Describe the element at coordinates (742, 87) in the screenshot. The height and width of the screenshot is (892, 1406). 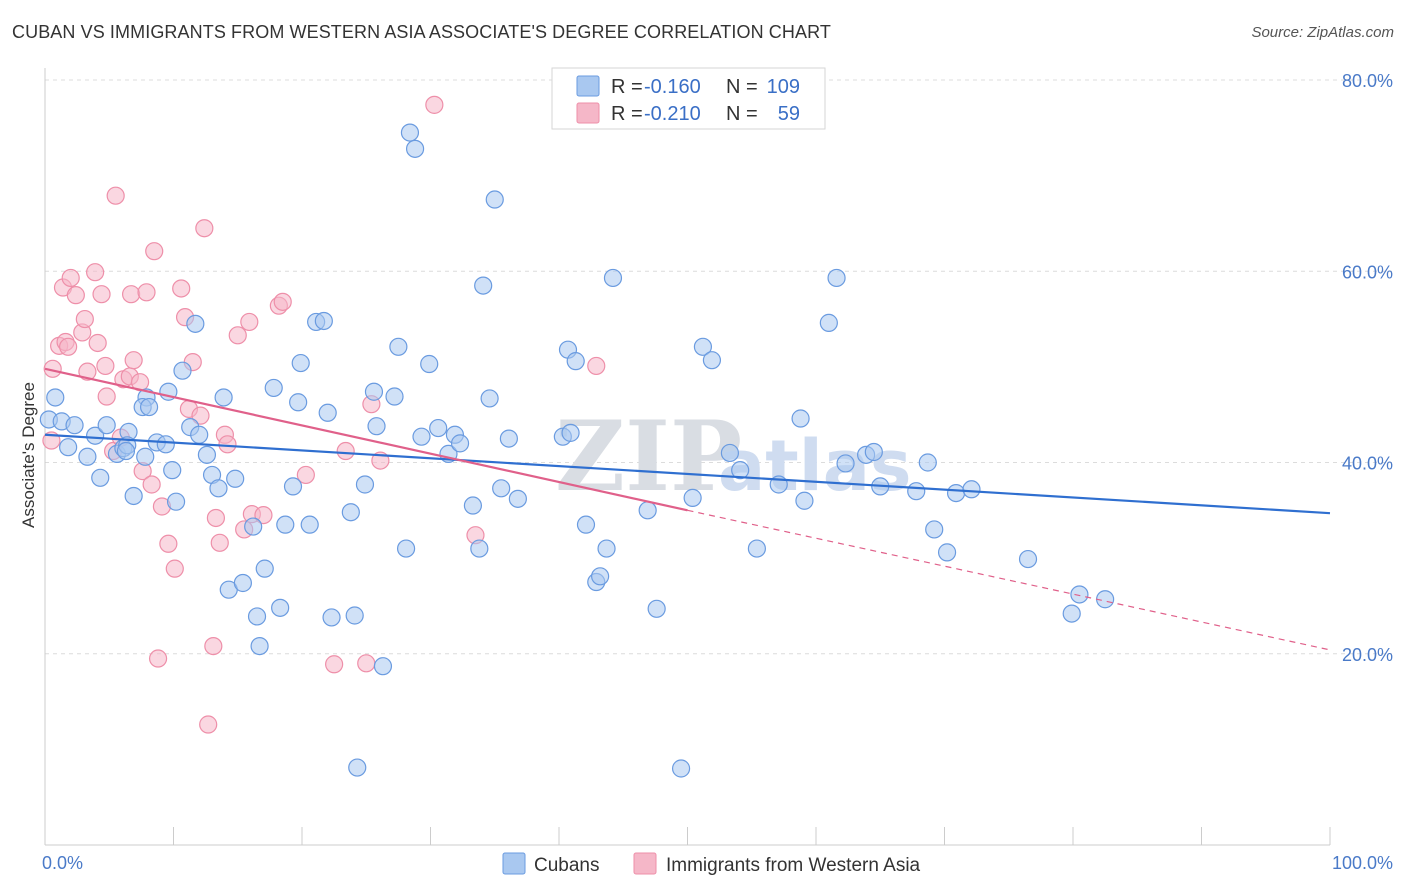
I see `legend-n-label-1: N =` at that location.